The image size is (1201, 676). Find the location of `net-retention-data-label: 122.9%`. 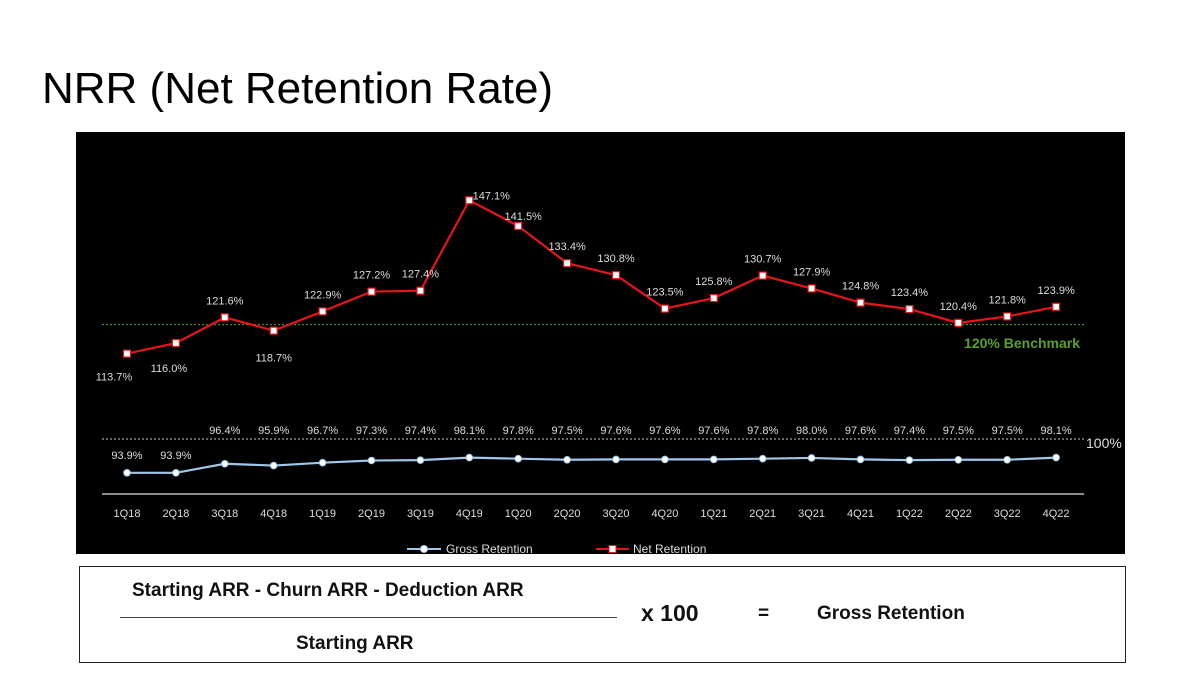

net-retention-data-label: 122.9% is located at coordinates (323, 295).